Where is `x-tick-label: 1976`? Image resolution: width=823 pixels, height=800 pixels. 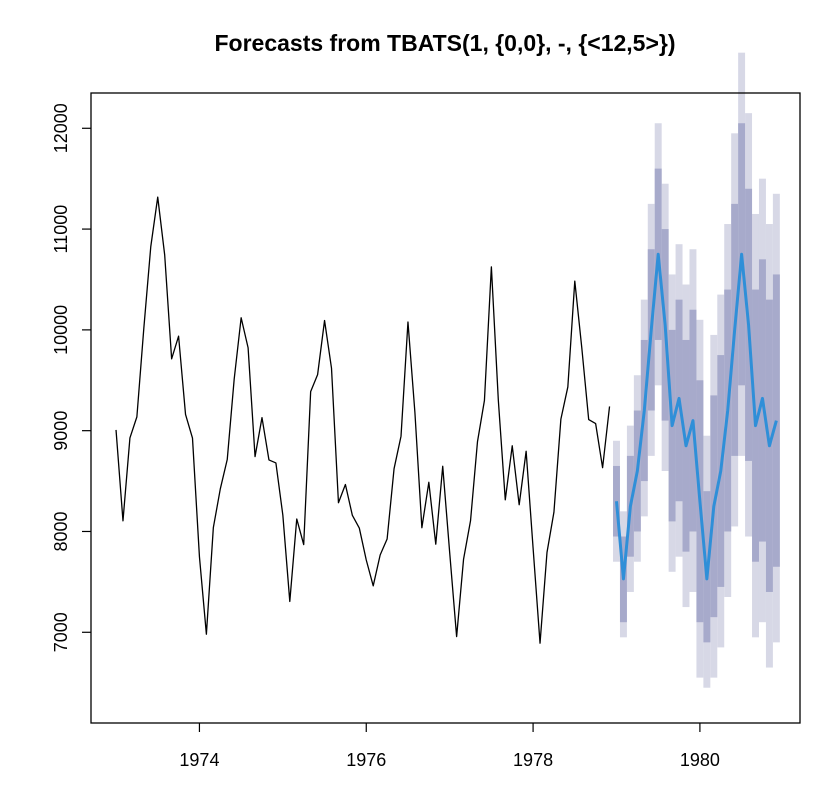 x-tick-label: 1976 is located at coordinates (366, 760).